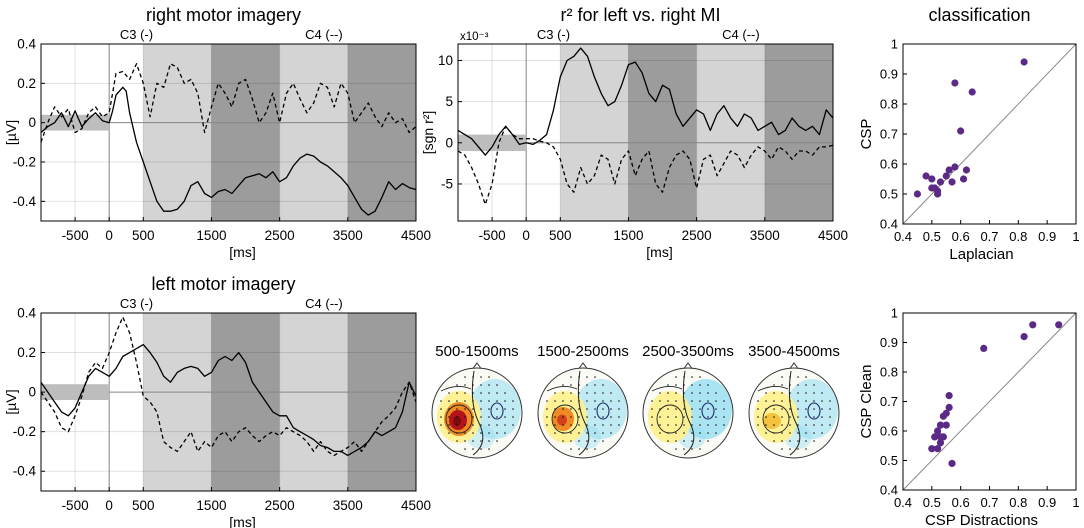  What do you see at coordinates (697, 235) in the screenshot?
I see `x-tick-label: 2500` at bounding box center [697, 235].